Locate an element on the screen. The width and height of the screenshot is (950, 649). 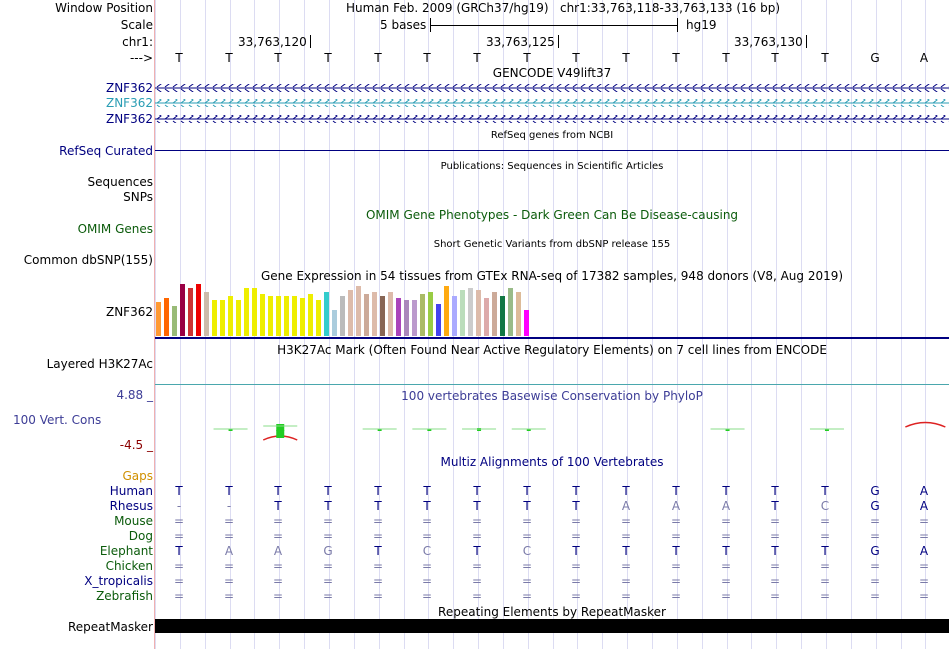
multiz-base: T is located at coordinates (576, 491).